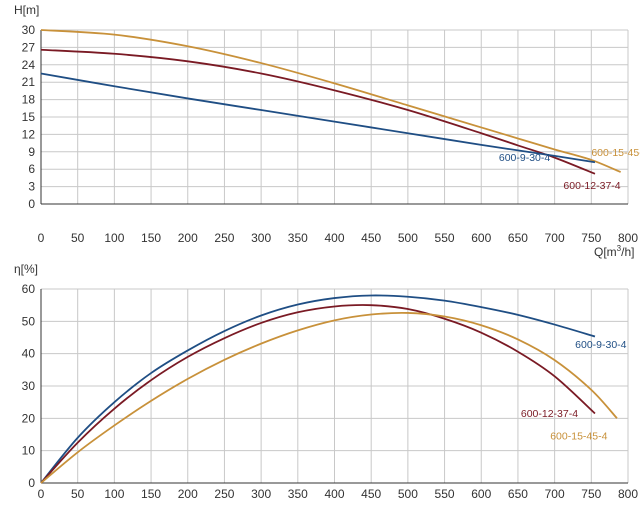  What do you see at coordinates (26, 269) in the screenshot?
I see `y-axis-title: η[%]` at bounding box center [26, 269].